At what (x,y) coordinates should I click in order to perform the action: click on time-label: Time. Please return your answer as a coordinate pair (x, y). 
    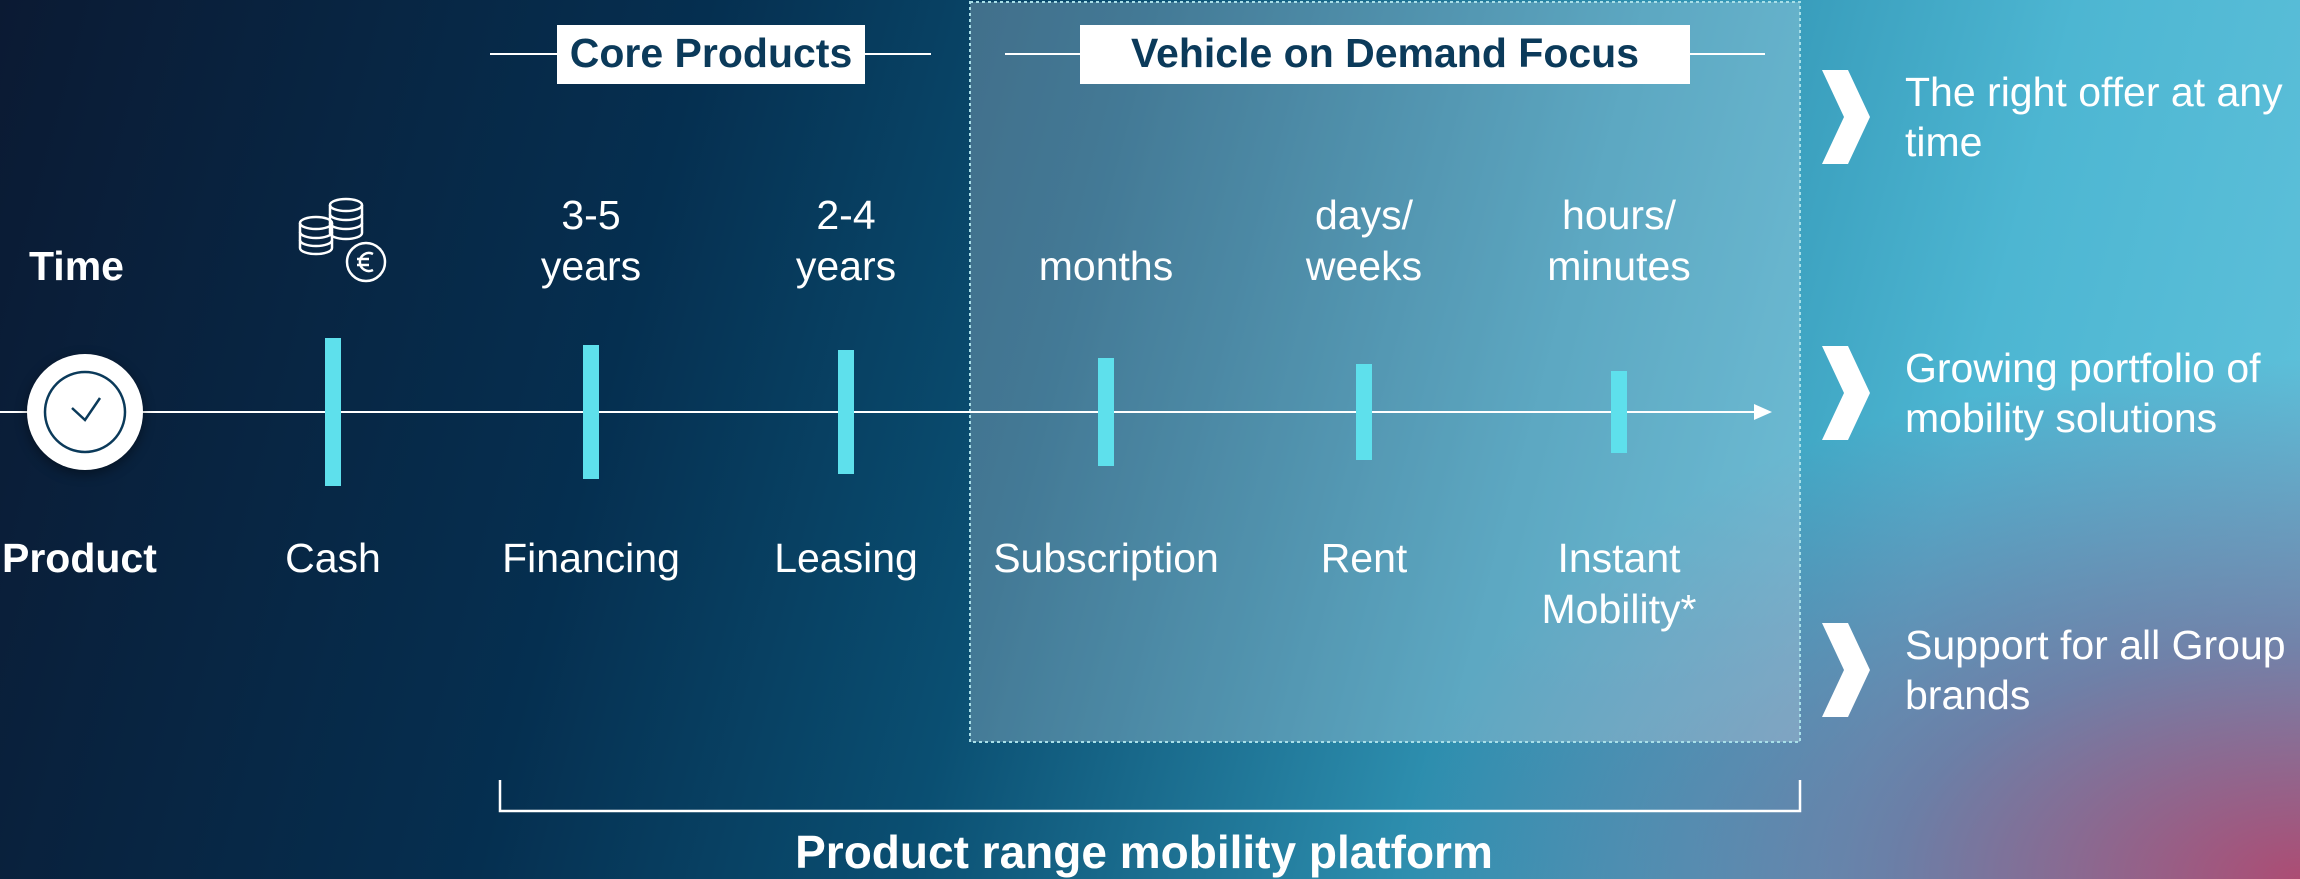
    Looking at the image, I should click on (76, 266).